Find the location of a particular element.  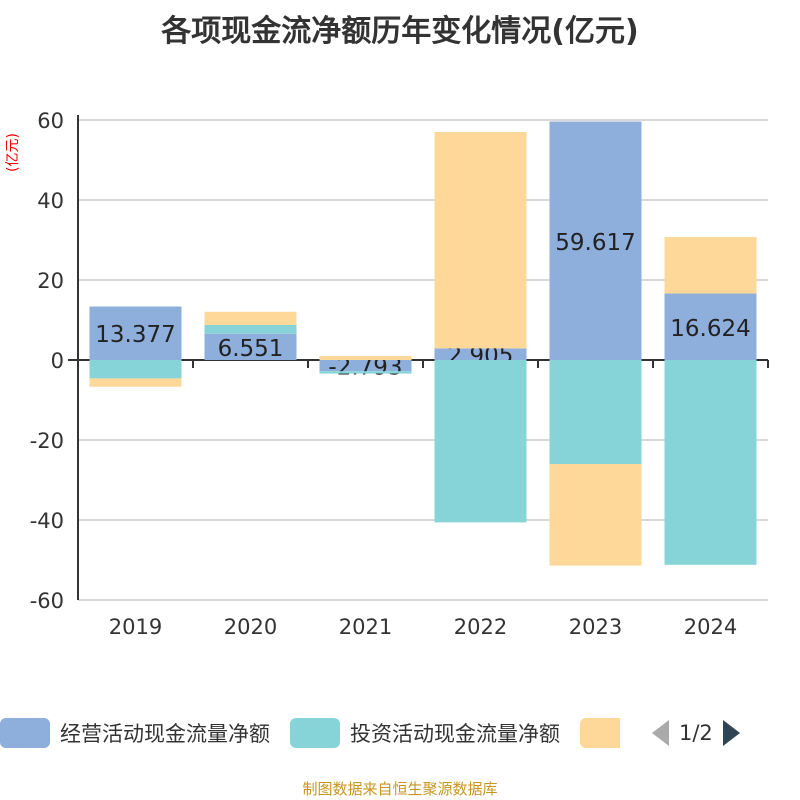

x-tick-label: 2023 is located at coordinates (595, 627).